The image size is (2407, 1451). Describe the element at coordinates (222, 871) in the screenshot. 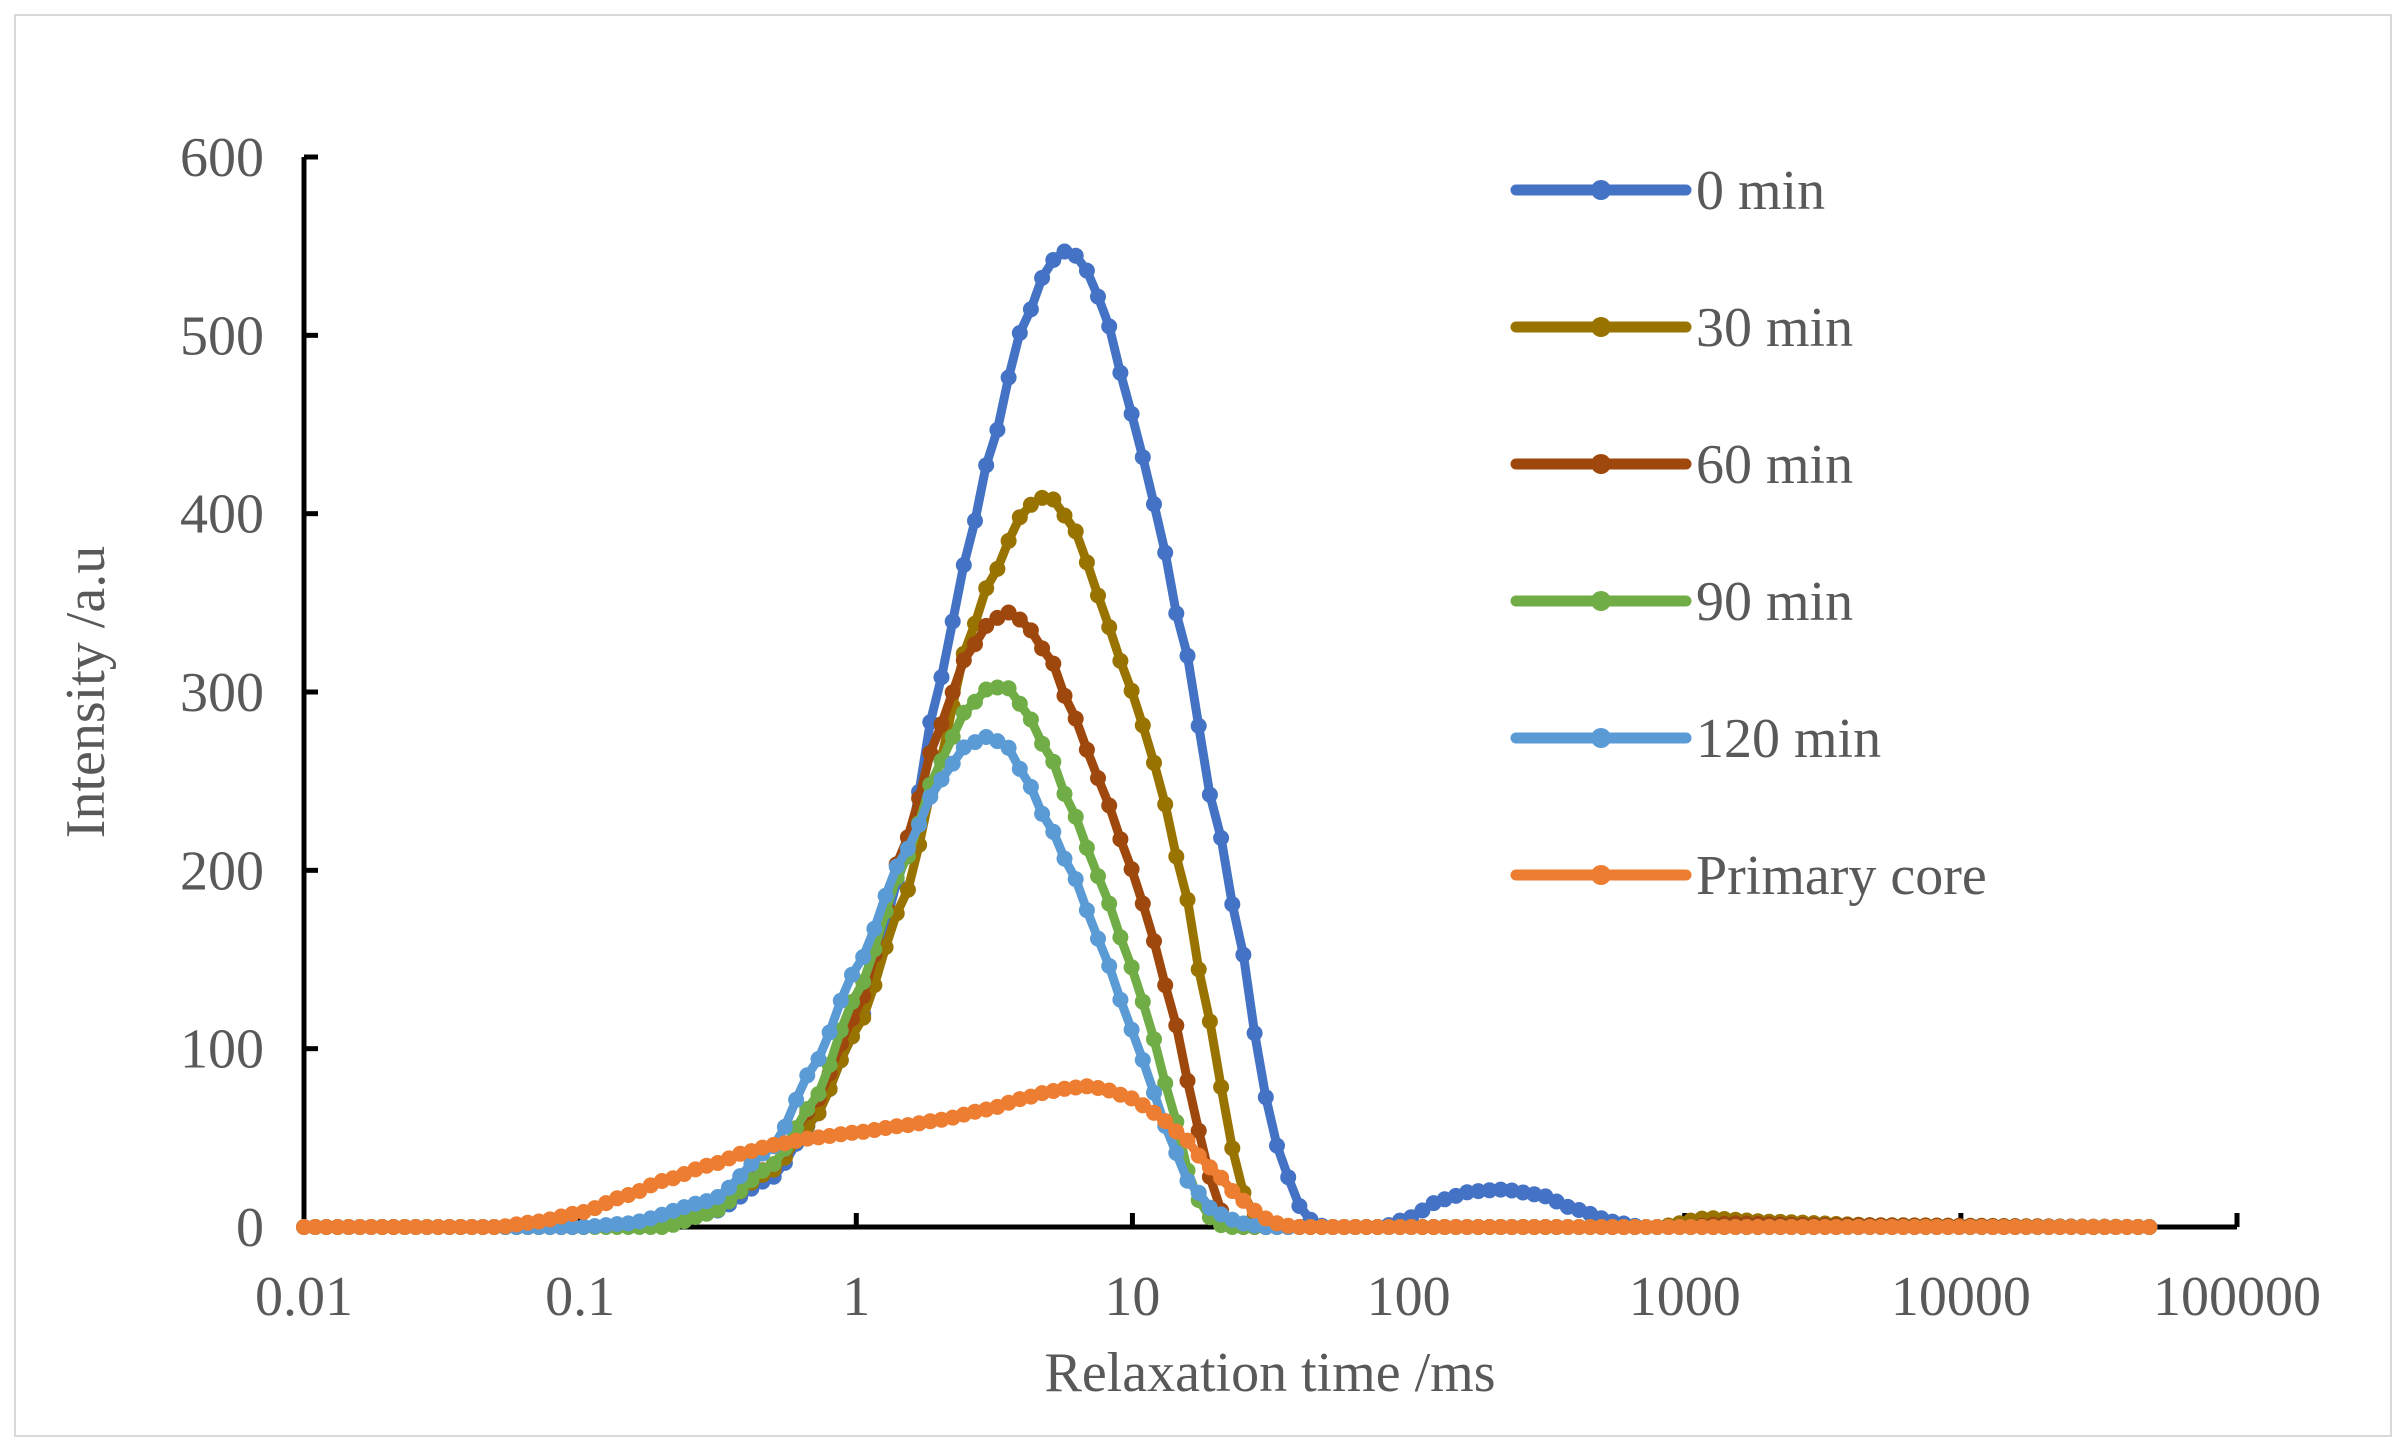

I see `y-tick-label: 200` at that location.